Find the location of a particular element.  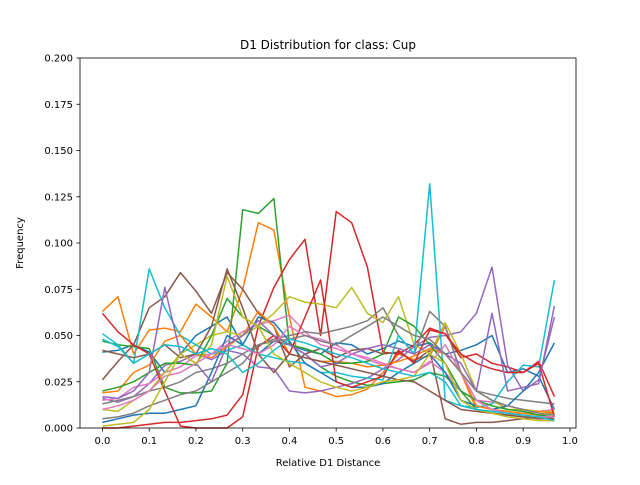

y-axis-label: Frequency is located at coordinates (20, 243).